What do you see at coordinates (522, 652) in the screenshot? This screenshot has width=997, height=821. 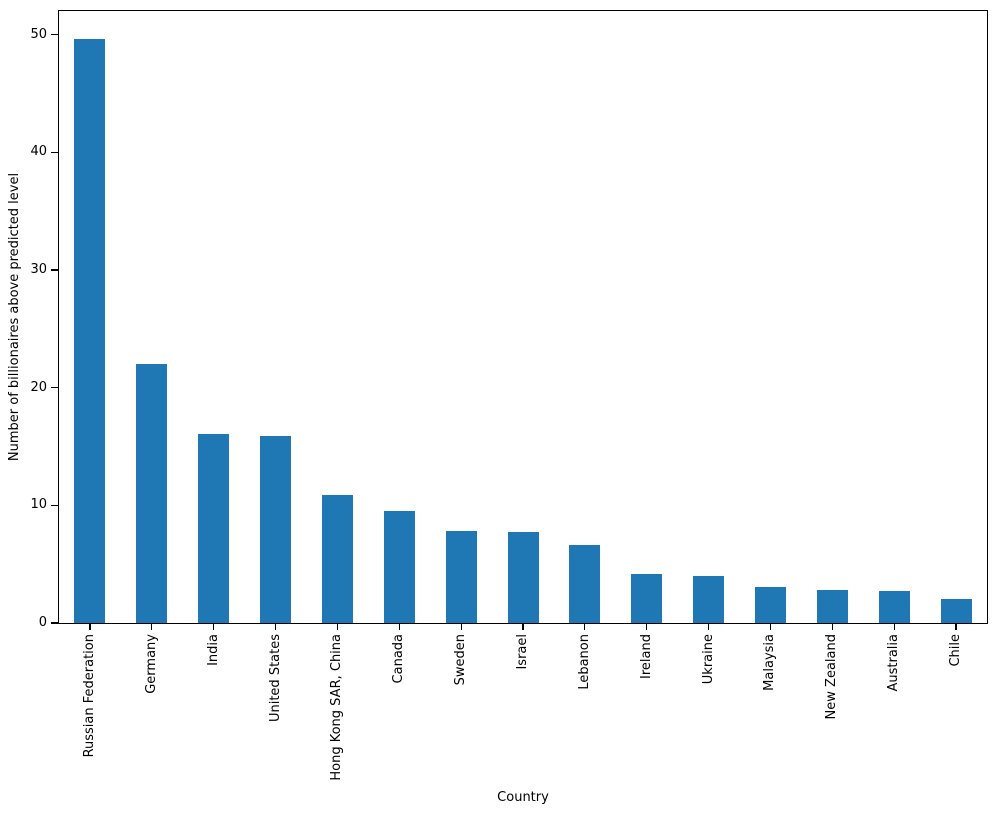 I see `x-tick-label: Israel` at bounding box center [522, 652].